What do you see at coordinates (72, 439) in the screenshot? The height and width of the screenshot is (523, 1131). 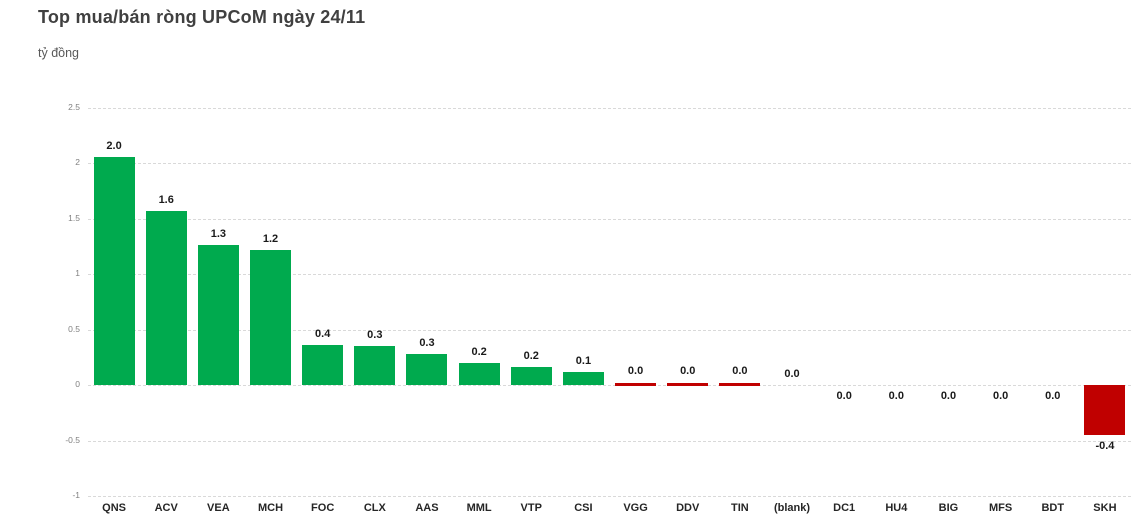 I see `y-axis-tick-label: -0.5` at bounding box center [72, 439].